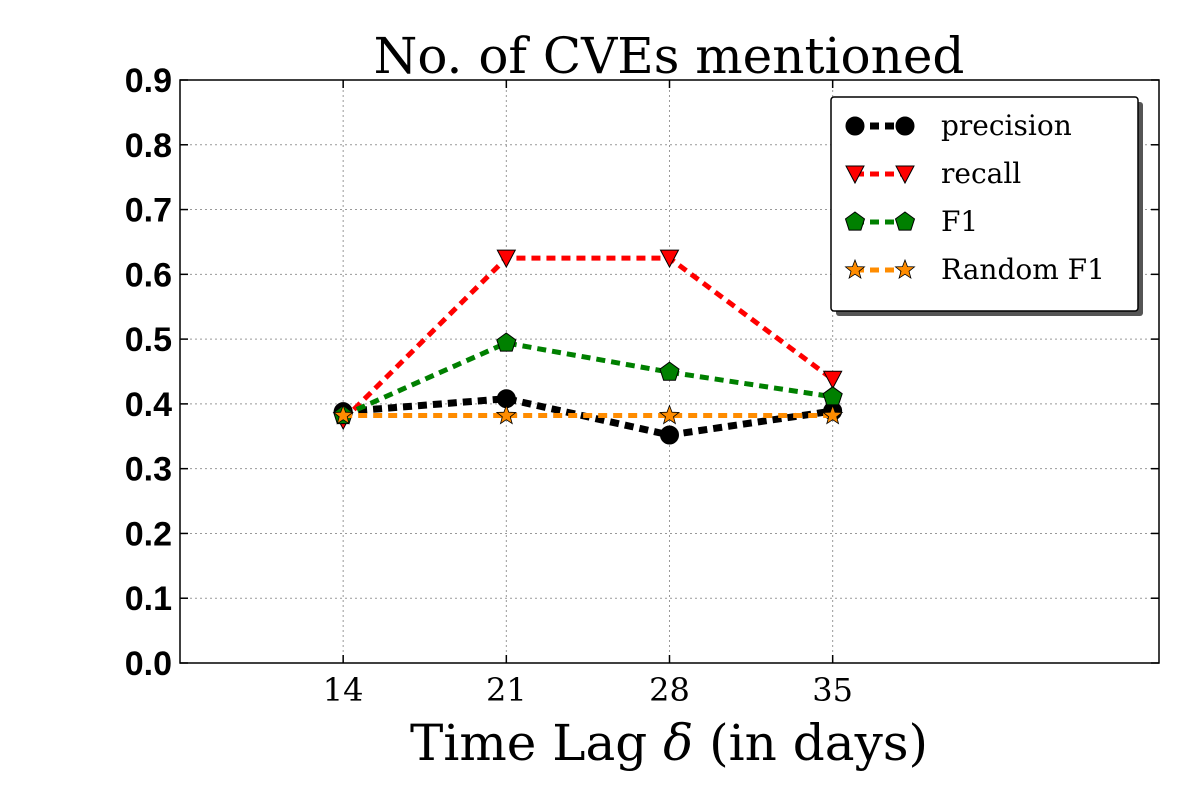 The height and width of the screenshot is (800, 1200). What do you see at coordinates (148, 405) in the screenshot?
I see `y-tick-label: 0.4` at bounding box center [148, 405].